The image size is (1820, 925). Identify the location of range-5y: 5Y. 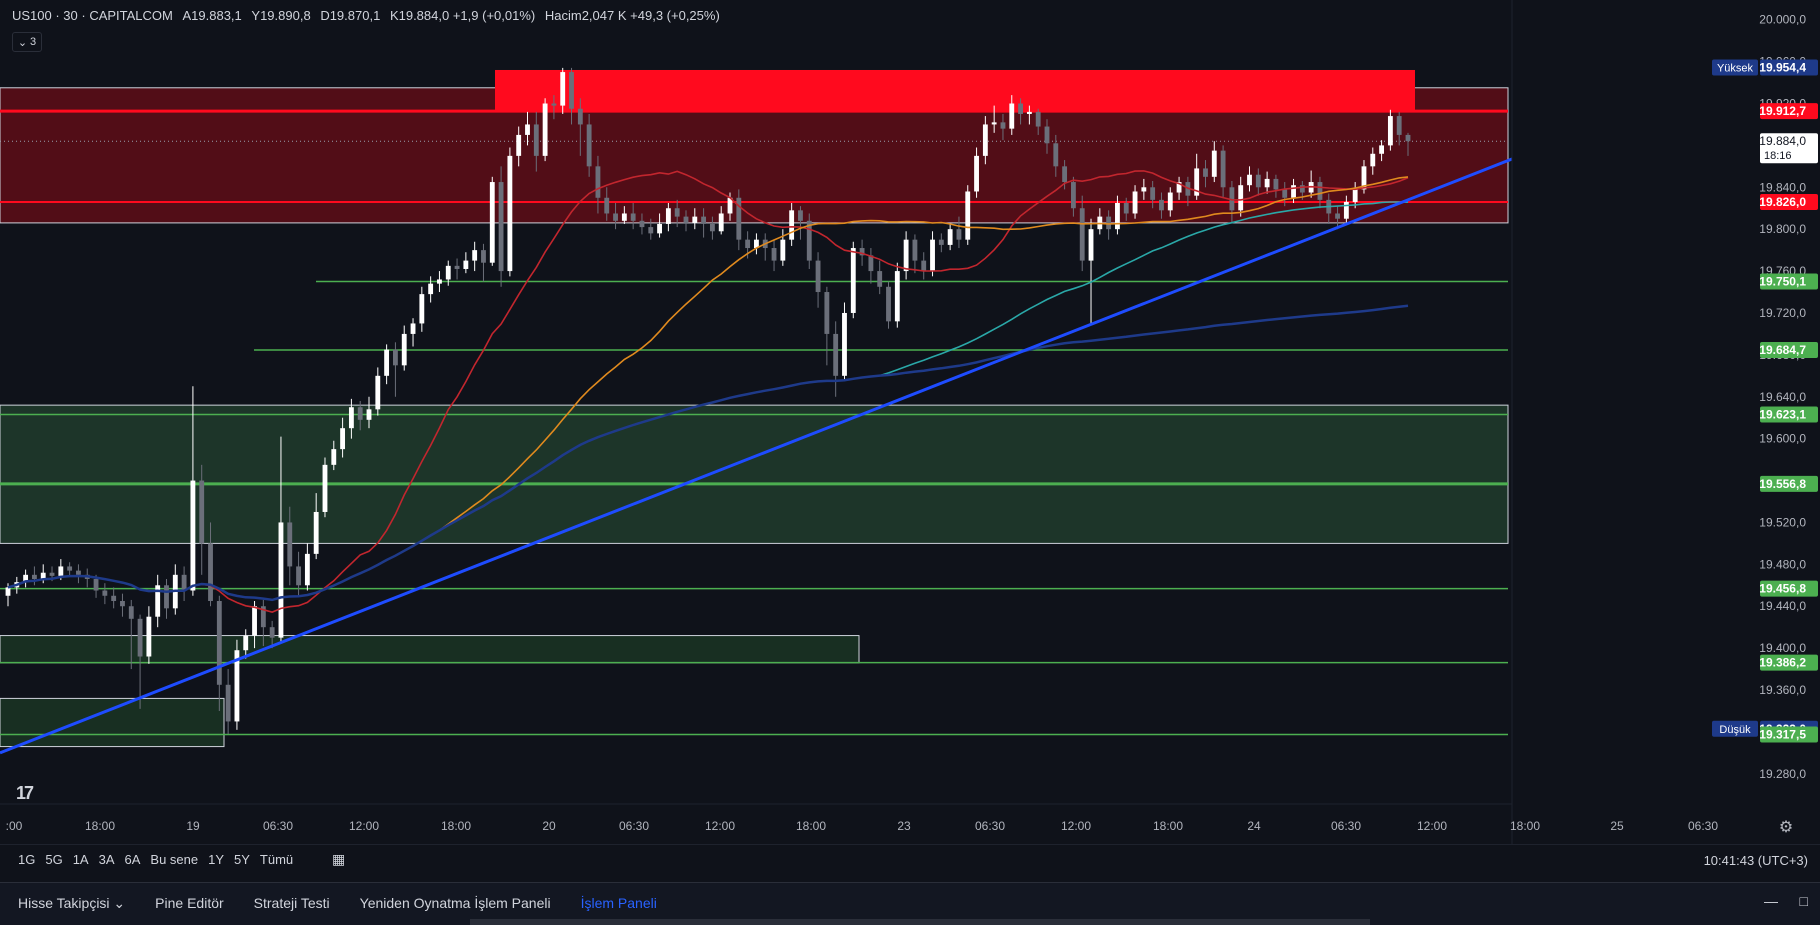
(242, 859).